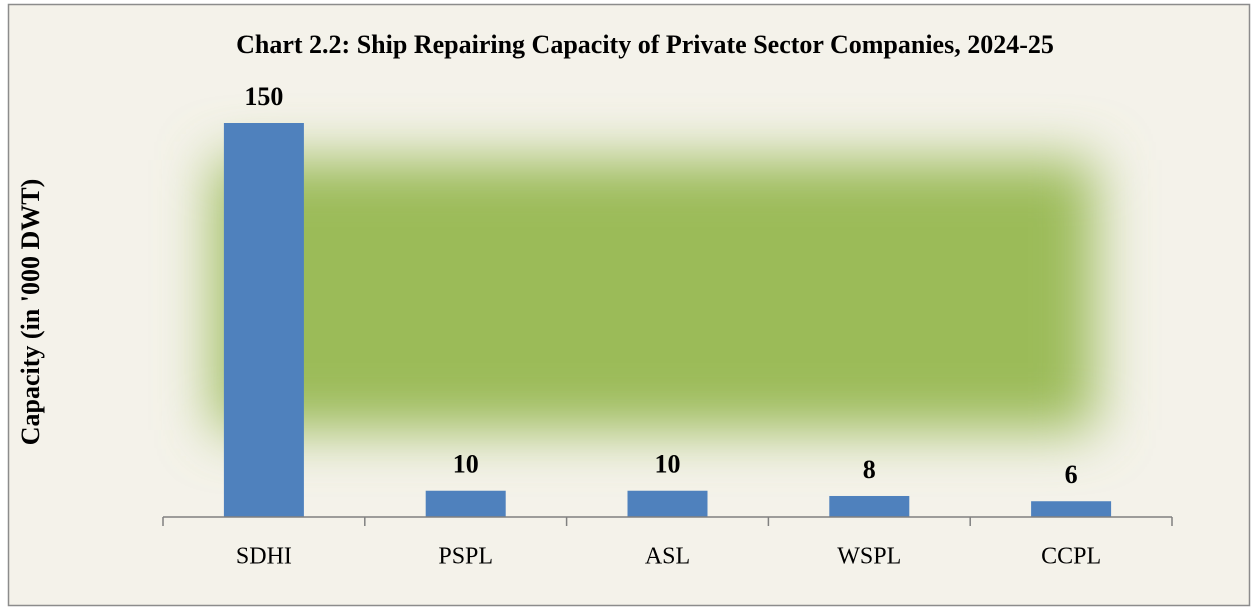 Image resolution: width=1258 pixels, height=610 pixels. What do you see at coordinates (30, 312) in the screenshot?
I see `y-axis-label: Capacity (in '000 DWT)` at bounding box center [30, 312].